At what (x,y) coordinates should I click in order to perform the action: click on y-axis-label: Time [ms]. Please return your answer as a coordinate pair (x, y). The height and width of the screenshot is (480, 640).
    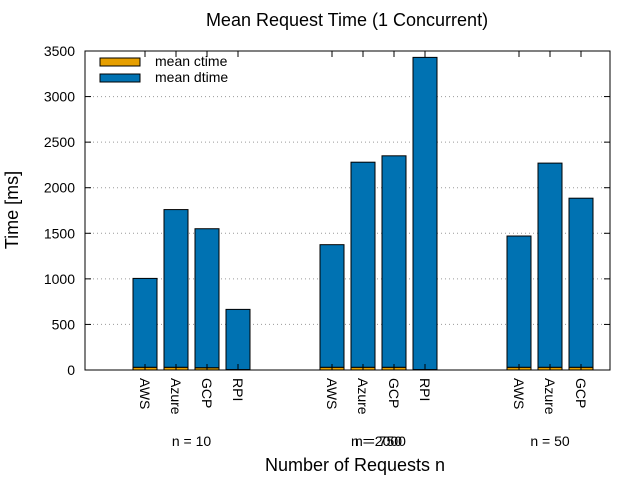
    Looking at the image, I should click on (12, 210).